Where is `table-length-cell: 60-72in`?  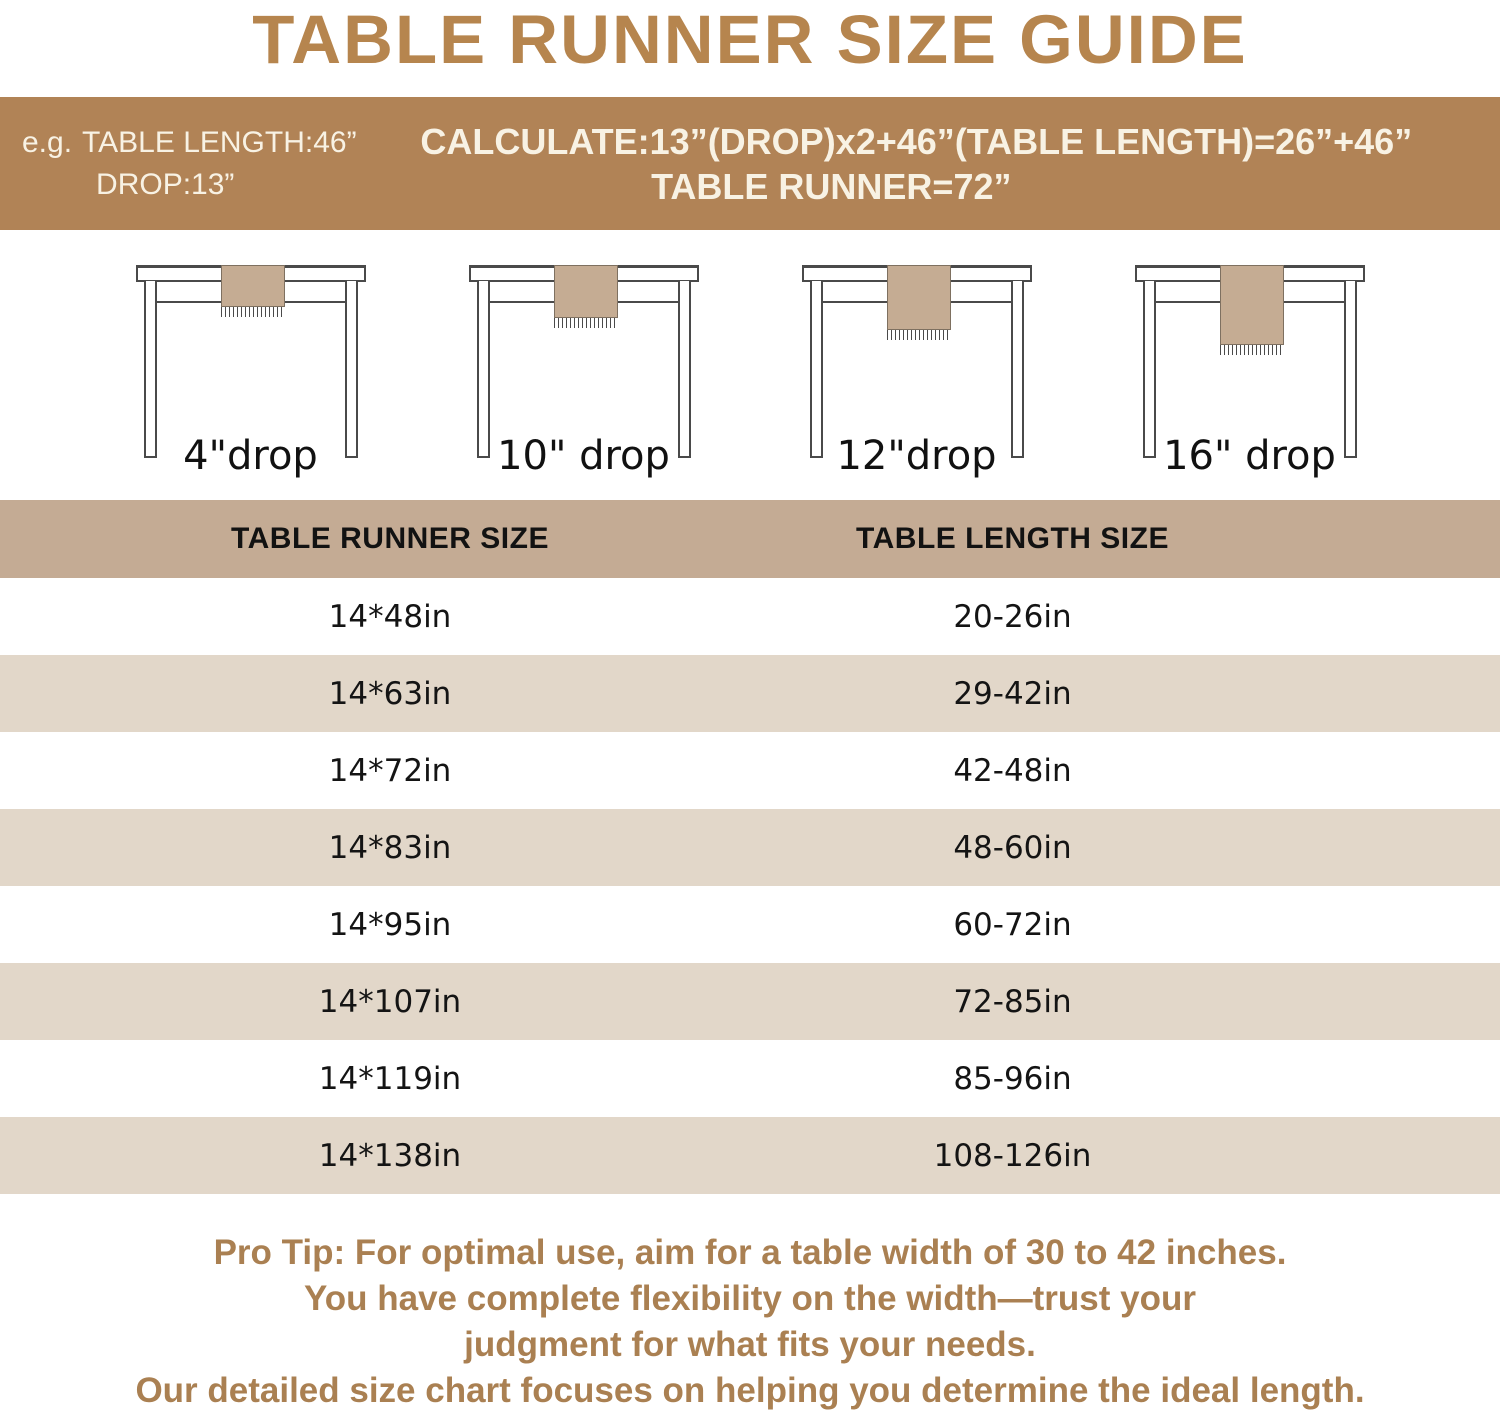
table-length-cell: 60-72in is located at coordinates (1012, 924).